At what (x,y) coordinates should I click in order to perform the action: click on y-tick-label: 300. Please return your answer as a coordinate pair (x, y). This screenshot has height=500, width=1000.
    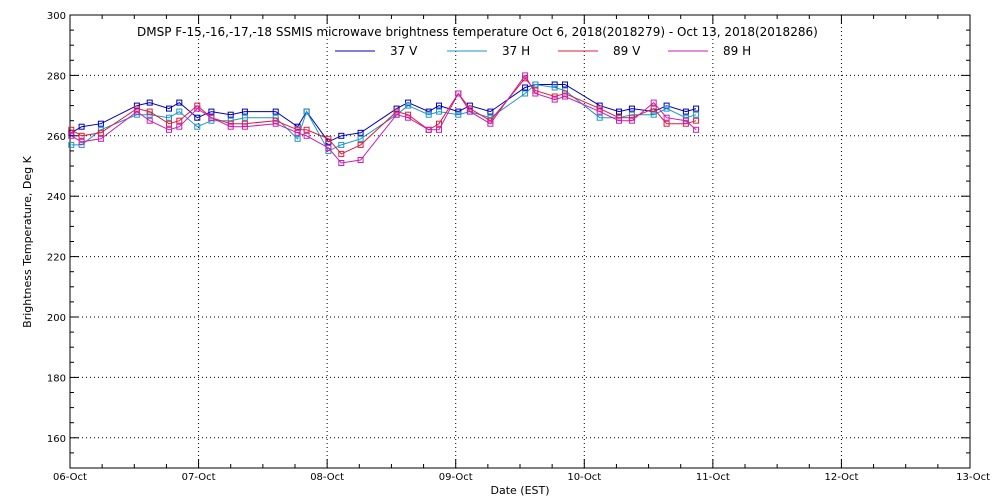
    Looking at the image, I should click on (56, 16).